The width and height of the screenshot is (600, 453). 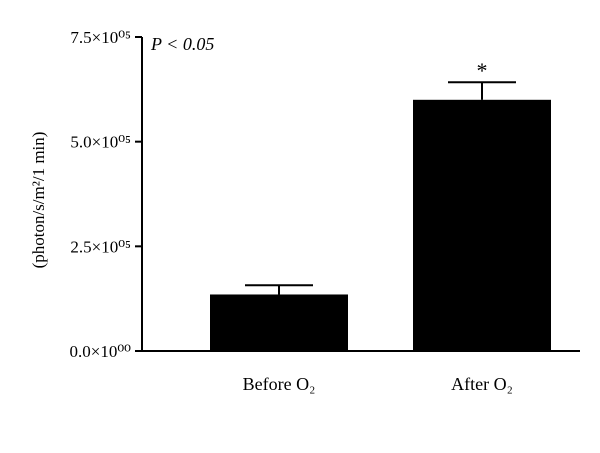 What do you see at coordinates (38, 200) in the screenshot?
I see `y-axis-label: (photon/s/m²/1 min)` at bounding box center [38, 200].